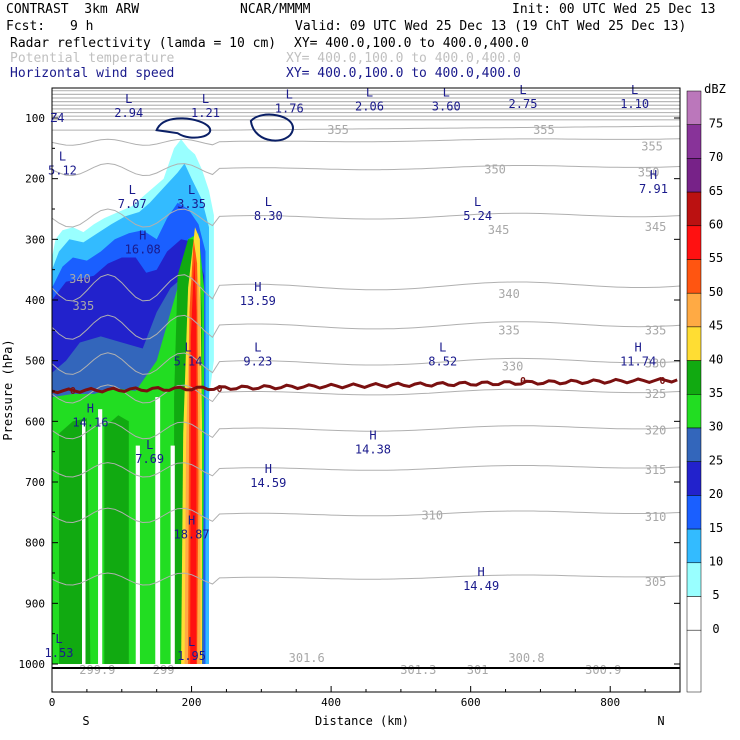  What do you see at coordinates (90, 422) in the screenshot?
I see `extremum-value: 14.16` at bounding box center [90, 422].